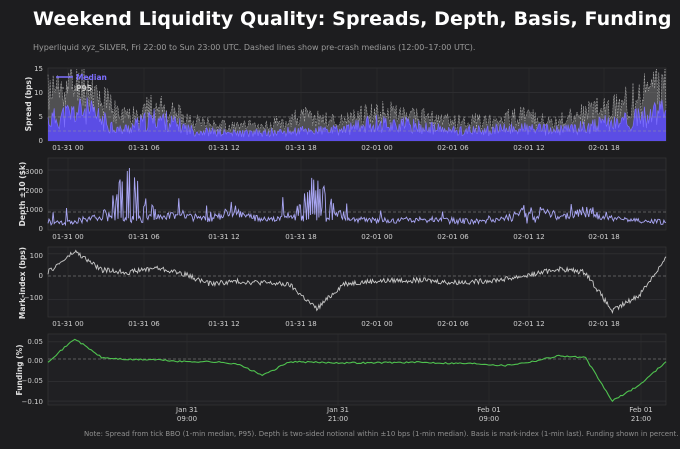  Describe the element at coordinates (34, 191) in the screenshot. I see `depth-ytick: 2000` at that location.